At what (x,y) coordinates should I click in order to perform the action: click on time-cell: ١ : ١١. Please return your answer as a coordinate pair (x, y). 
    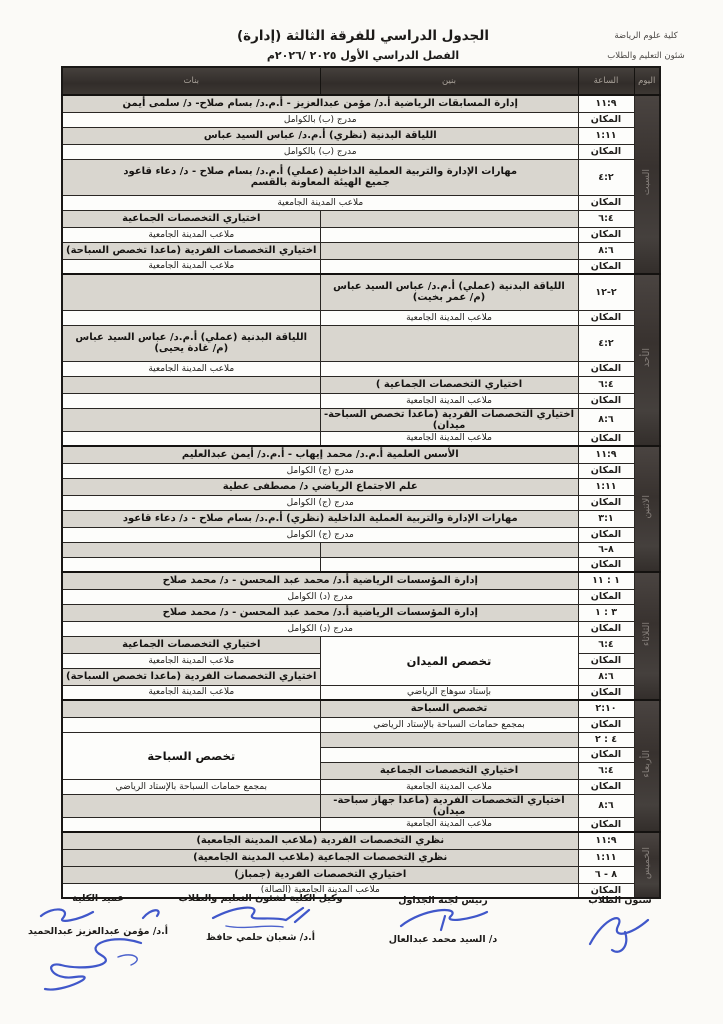
    Looking at the image, I should click on (606, 580).